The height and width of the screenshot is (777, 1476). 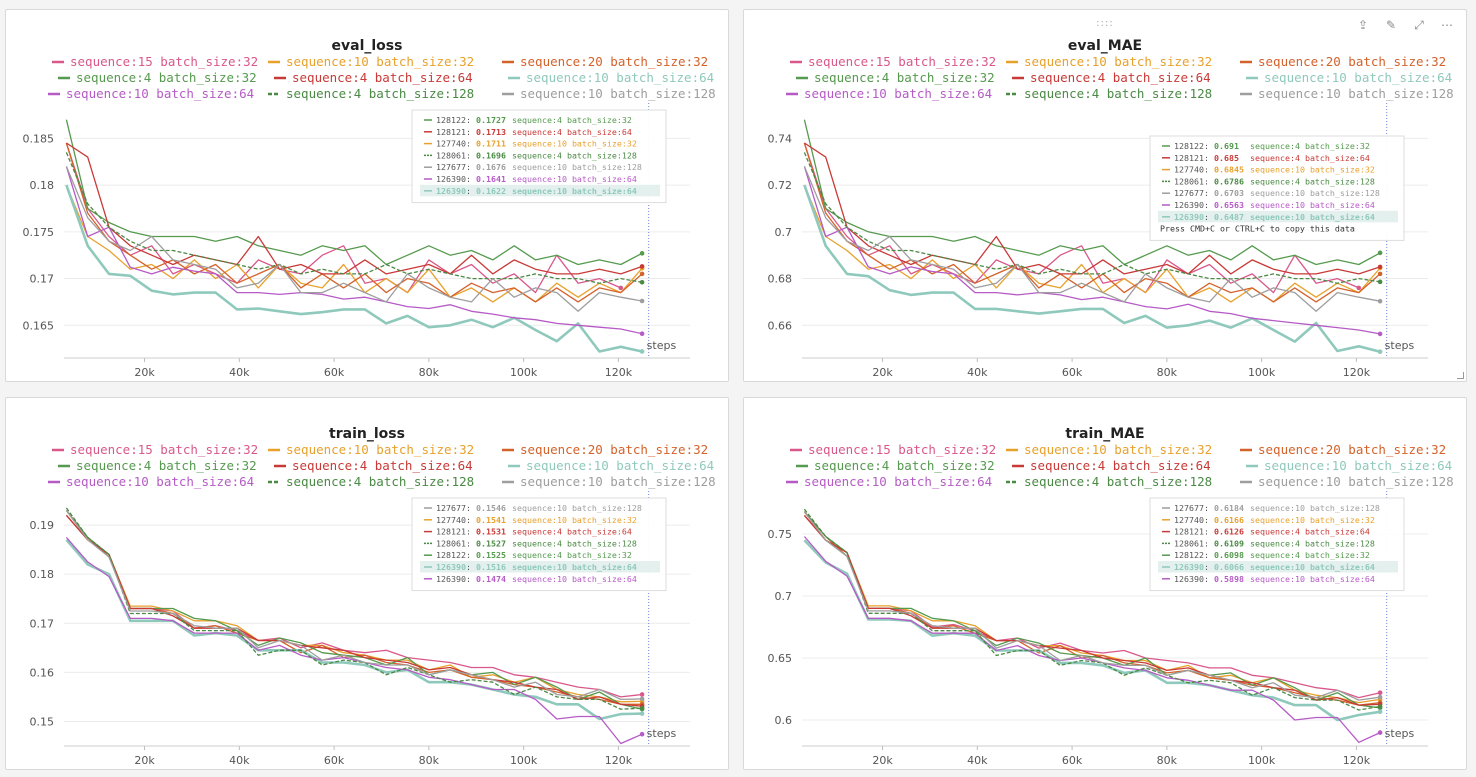 What do you see at coordinates (1189, 579) in the screenshot?
I see `tooltip-run: 126390` at bounding box center [1189, 579].